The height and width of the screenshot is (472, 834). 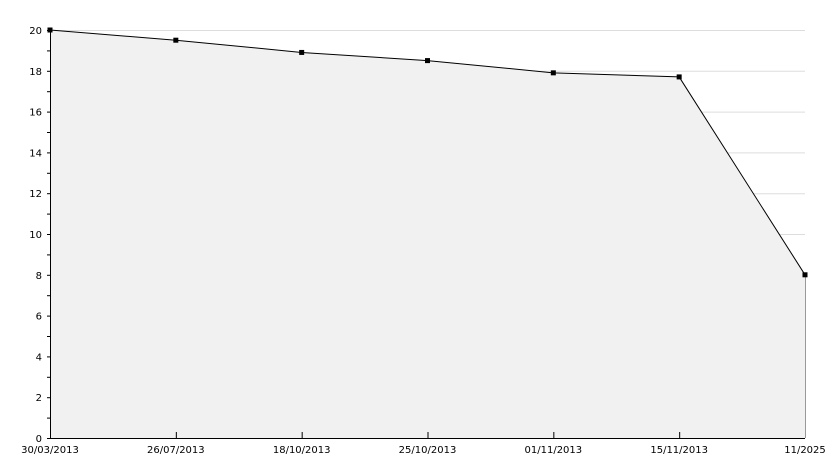 I want to click on y-tick-label: 2, so click(x=39, y=398).